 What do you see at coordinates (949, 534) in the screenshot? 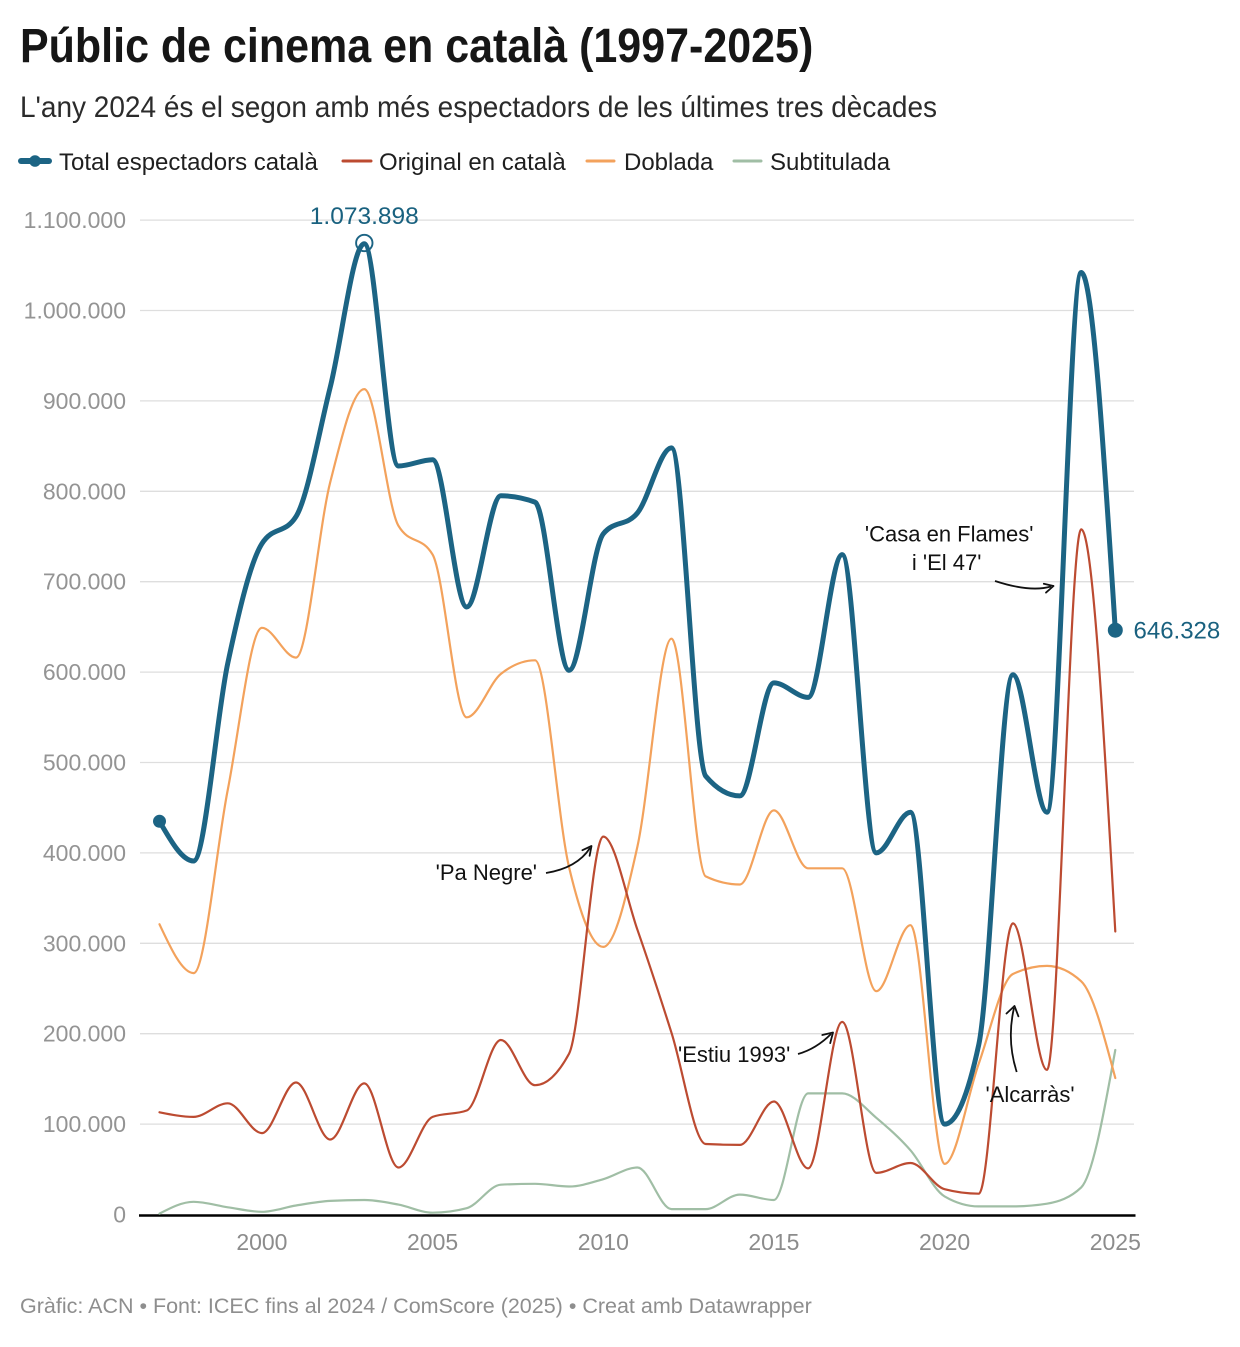
I see `svg-text: 'Casa en Flames'` at bounding box center [949, 534].